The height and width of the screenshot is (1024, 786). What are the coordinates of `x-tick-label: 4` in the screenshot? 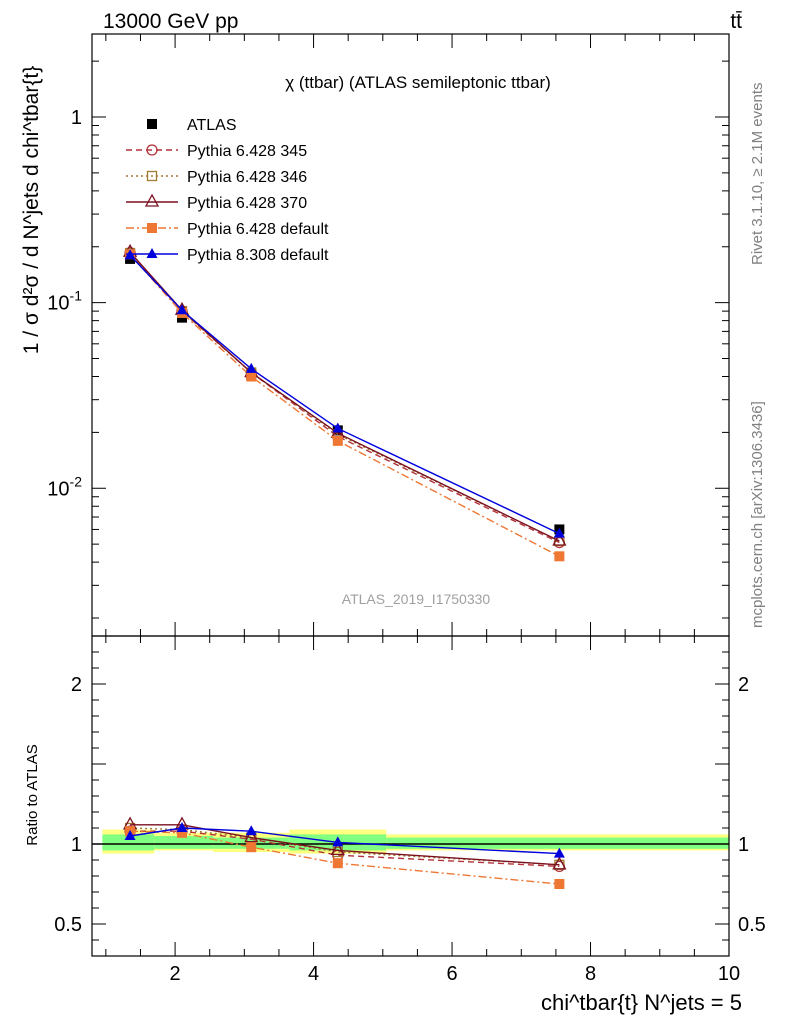 It's located at (313, 974).